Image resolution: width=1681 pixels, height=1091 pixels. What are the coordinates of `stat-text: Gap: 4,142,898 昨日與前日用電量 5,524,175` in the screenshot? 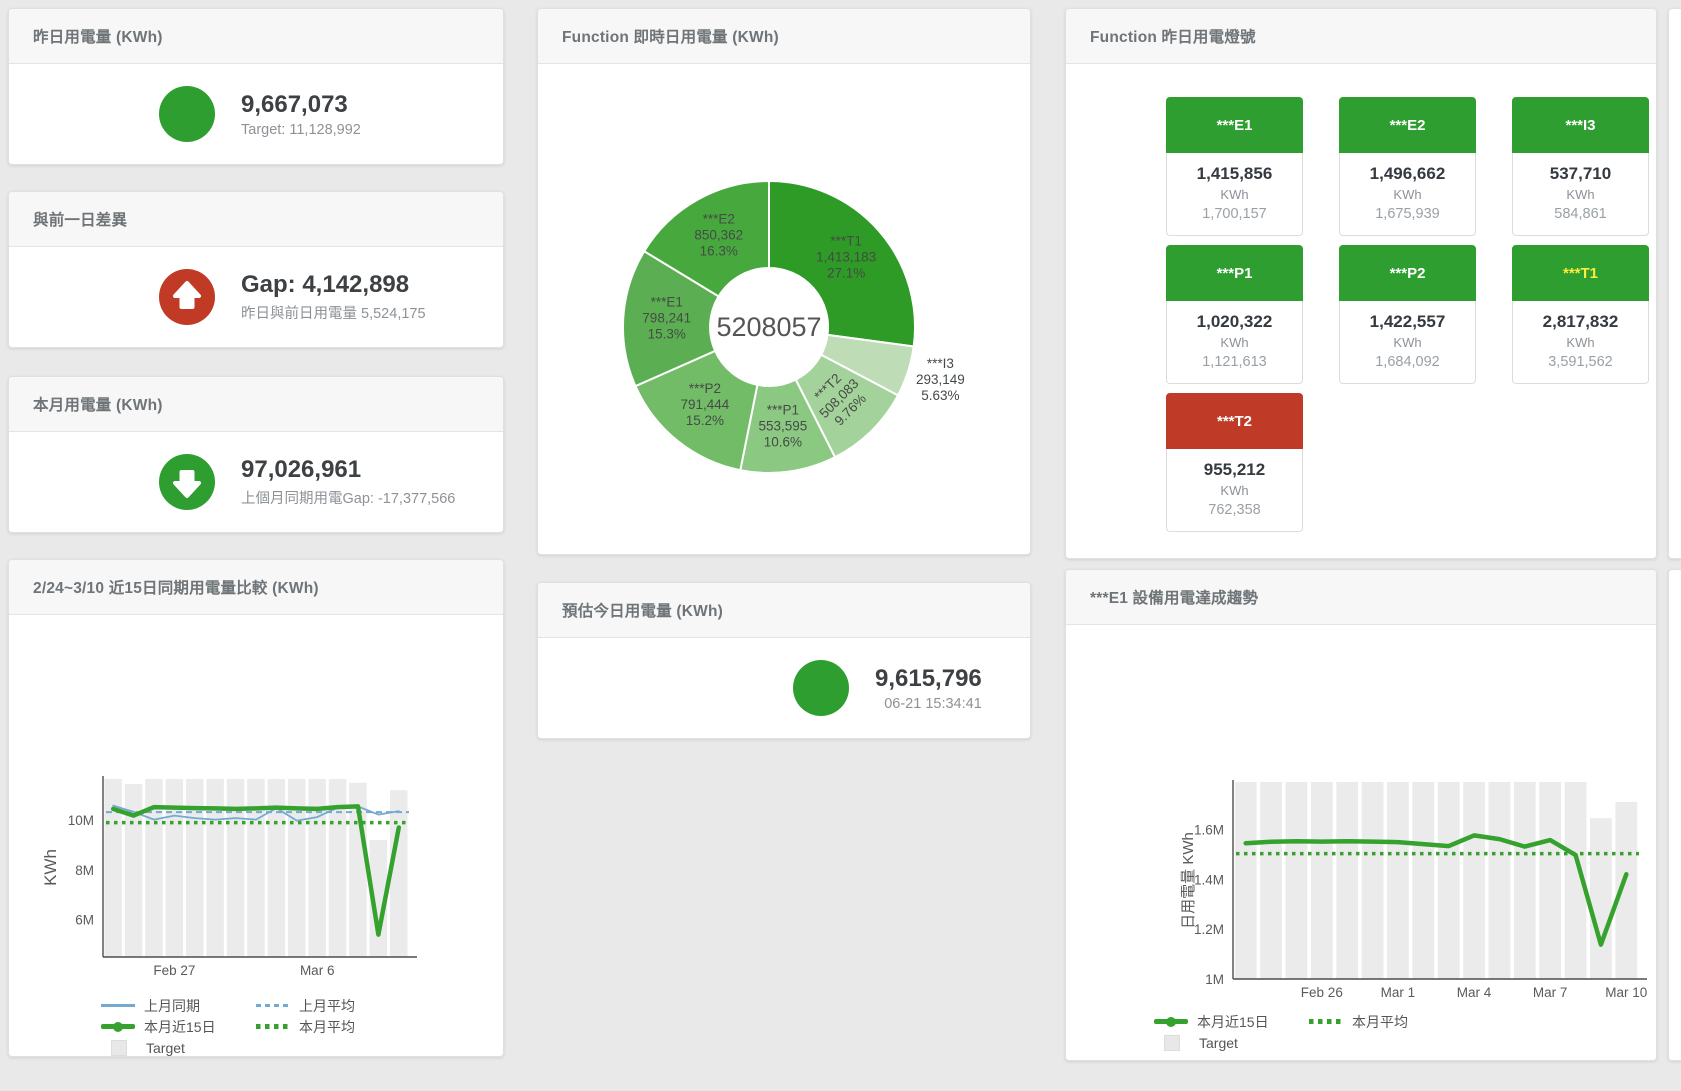 It's located at (333, 297).